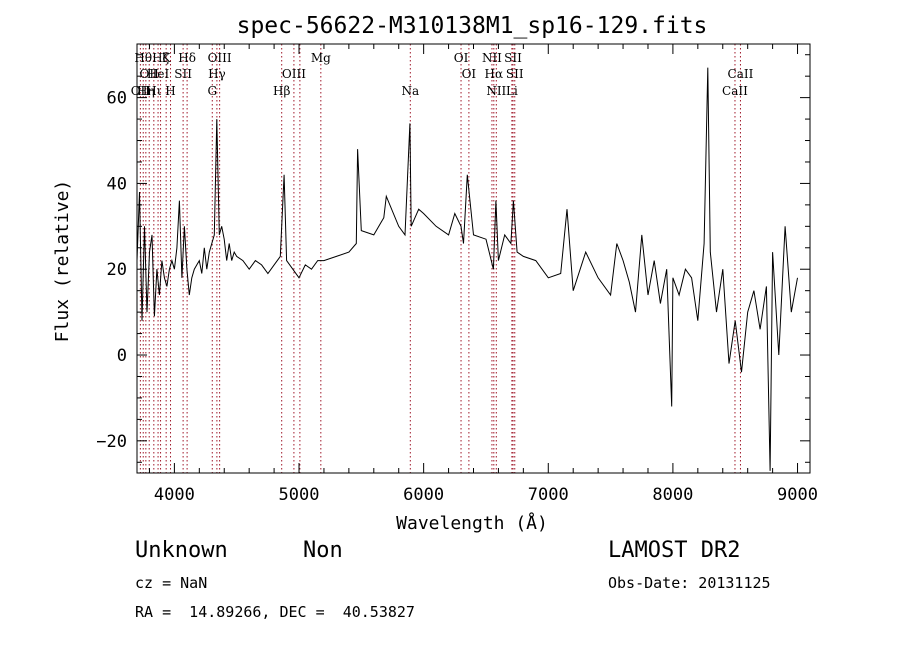 The width and height of the screenshot is (900, 649). Describe the element at coordinates (275, 612) in the screenshot. I see `ra-dec: RA = 14.89266, DEC = 40.53827` at that location.